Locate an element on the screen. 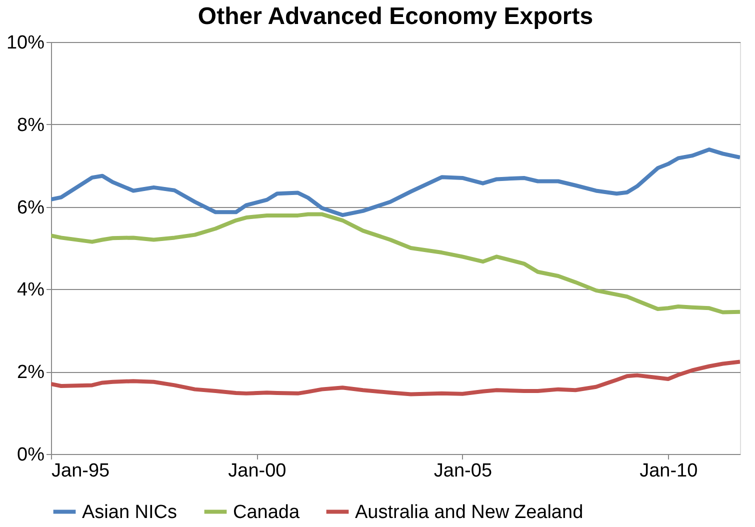 This screenshot has height=527, width=755. x-tick-label: Jan-00 is located at coordinates (257, 471).